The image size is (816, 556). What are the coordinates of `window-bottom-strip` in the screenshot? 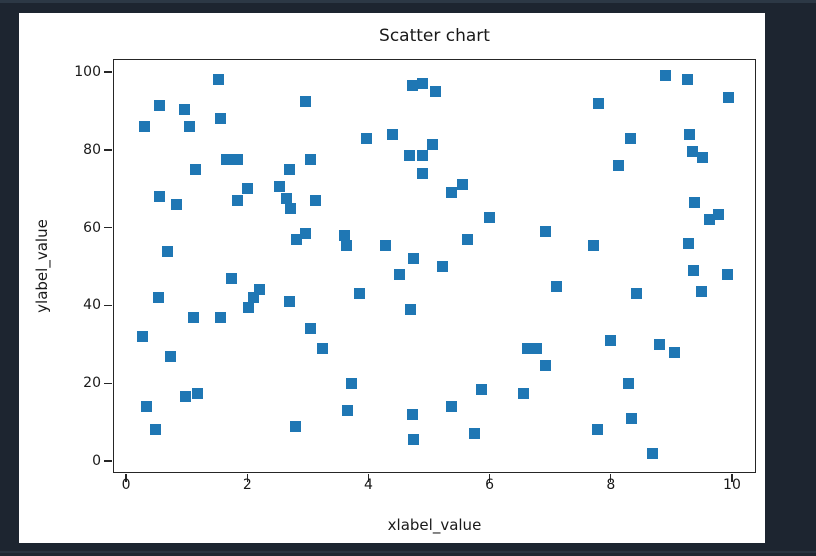 It's located at (408, 552).